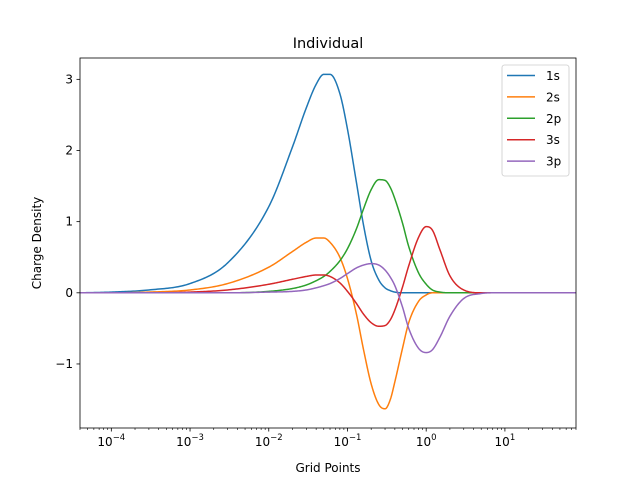 This screenshot has width=640, height=480. Describe the element at coordinates (553, 140) in the screenshot. I see `legend-label-3s: 3s` at that location.